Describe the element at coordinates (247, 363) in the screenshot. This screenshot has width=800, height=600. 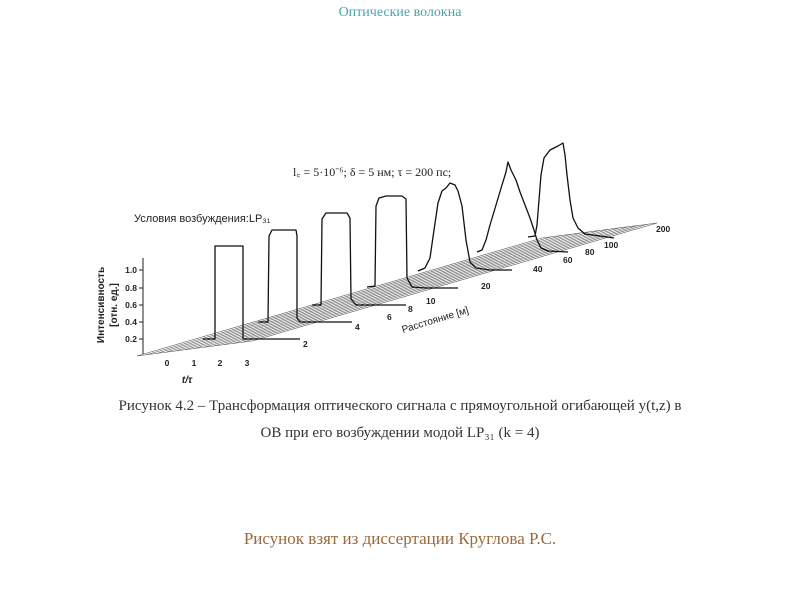
I see `t-tick-label: 3` at that location.